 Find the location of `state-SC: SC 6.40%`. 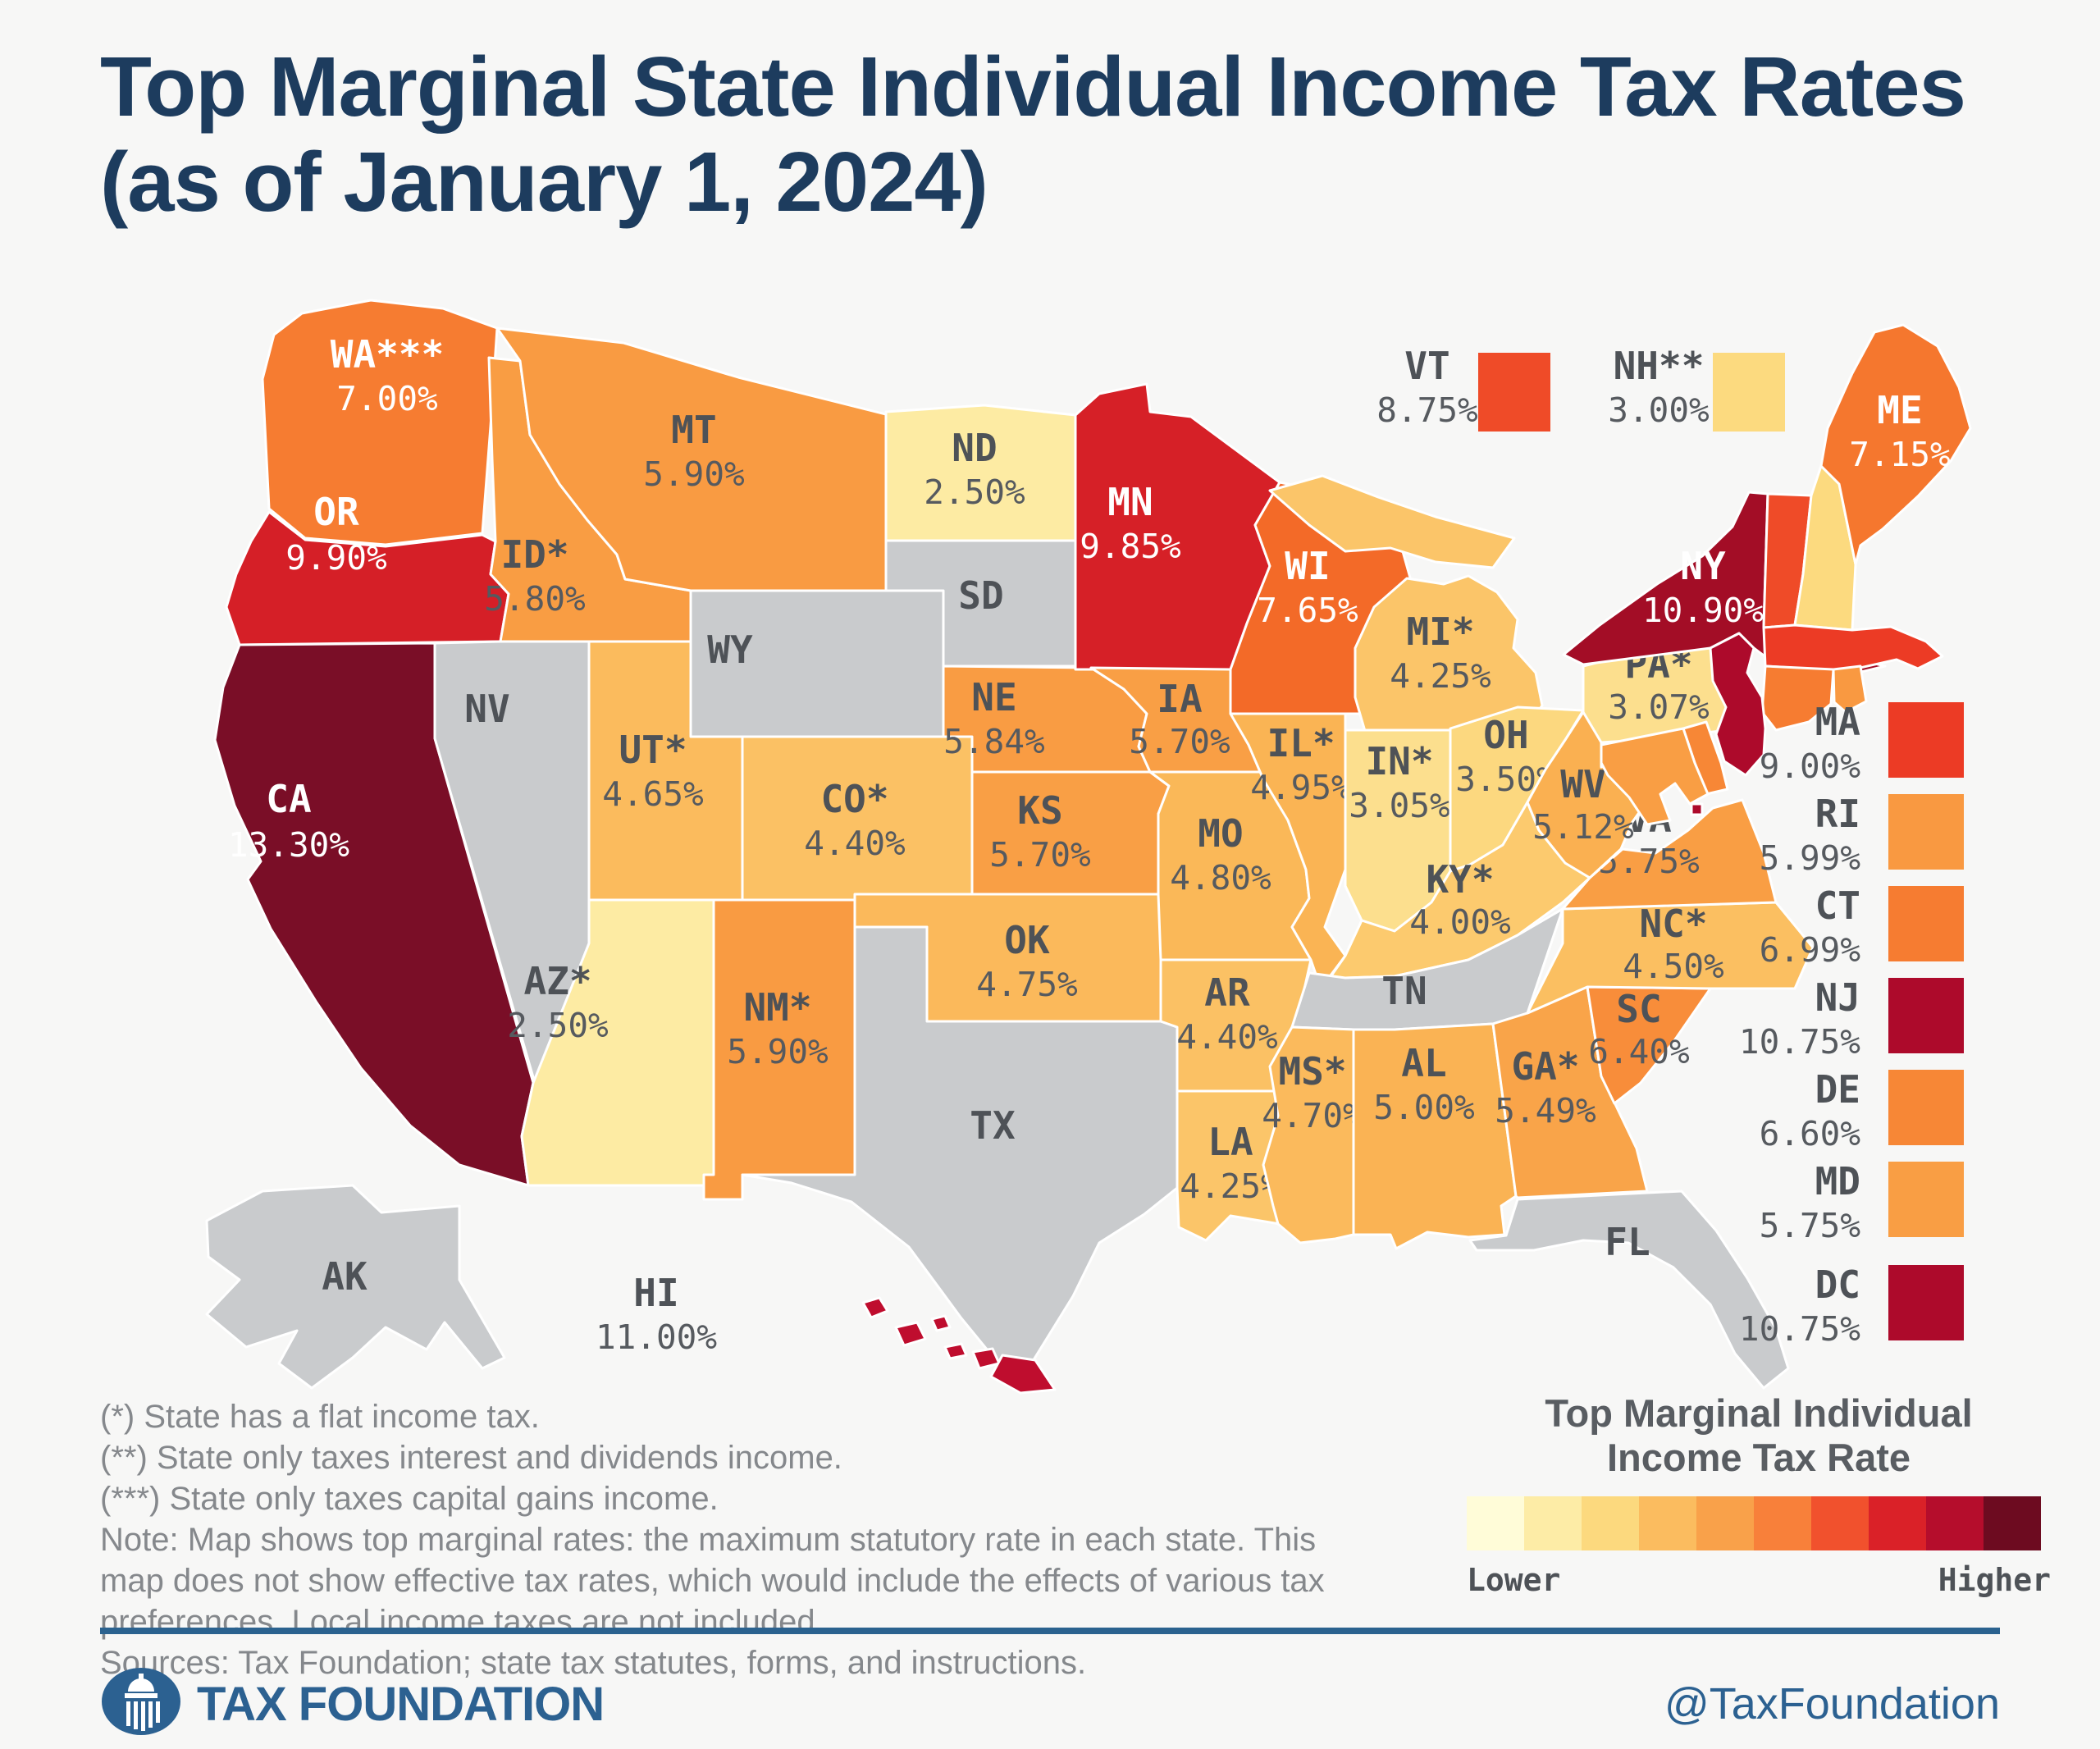

state-SC: SC 6.40% is located at coordinates (1649, 1045).